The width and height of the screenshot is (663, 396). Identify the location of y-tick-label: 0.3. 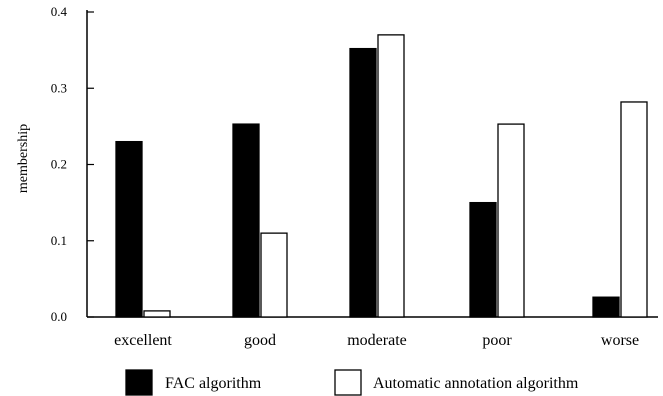
(59, 87).